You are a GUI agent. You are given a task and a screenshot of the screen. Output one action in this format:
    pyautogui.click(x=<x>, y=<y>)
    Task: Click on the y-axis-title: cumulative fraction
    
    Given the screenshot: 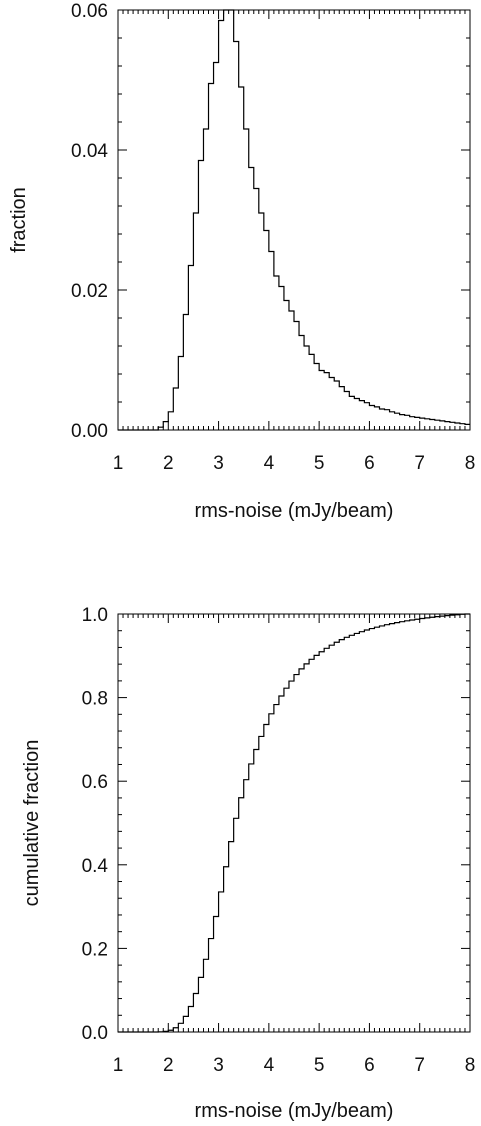 What is the action you would take?
    pyautogui.click(x=32, y=823)
    